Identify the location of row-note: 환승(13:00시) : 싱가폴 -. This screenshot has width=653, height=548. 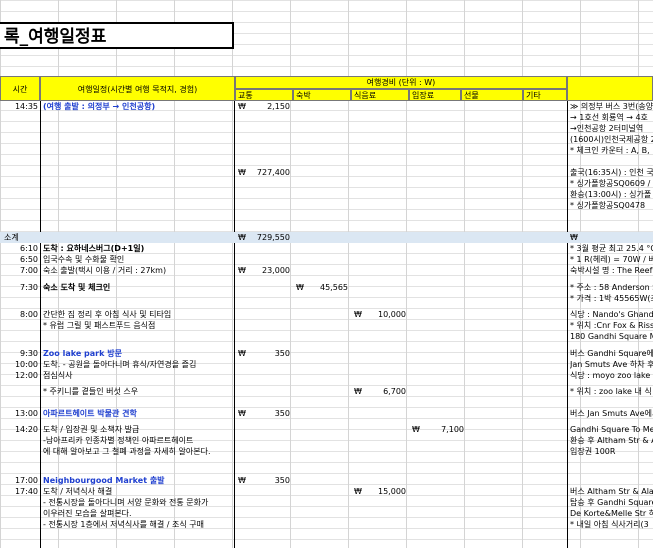
(611, 194).